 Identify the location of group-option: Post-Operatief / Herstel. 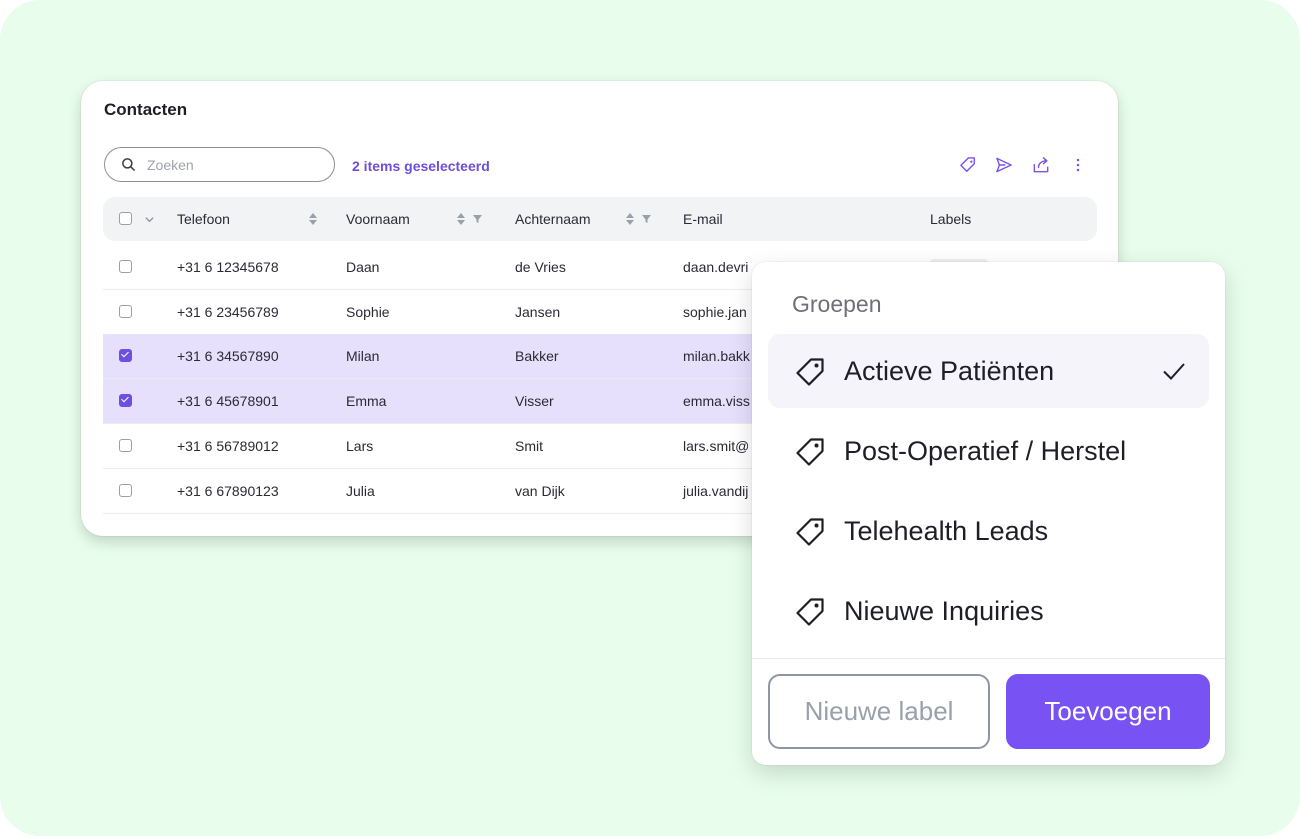
(988, 451).